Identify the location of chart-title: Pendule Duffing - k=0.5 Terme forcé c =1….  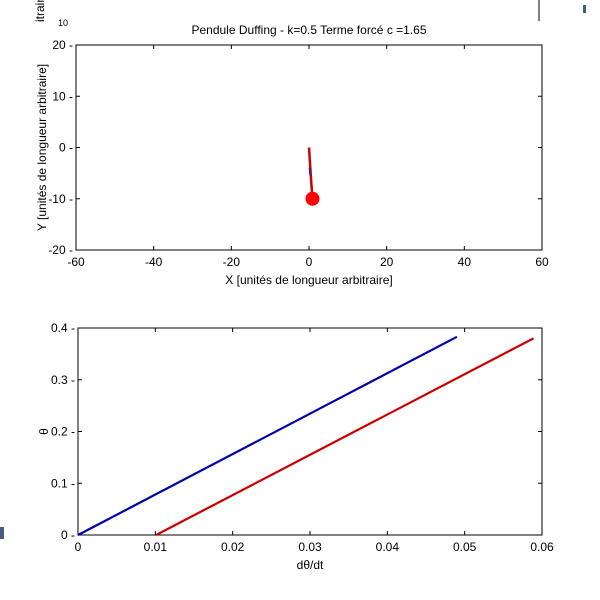
(308, 30).